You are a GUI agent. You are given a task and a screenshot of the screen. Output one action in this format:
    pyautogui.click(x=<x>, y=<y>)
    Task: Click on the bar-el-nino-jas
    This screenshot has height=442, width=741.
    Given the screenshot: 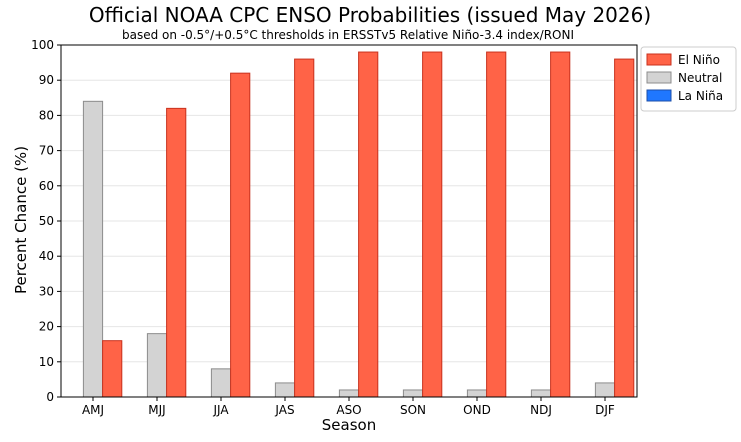 What is the action you would take?
    pyautogui.click(x=304, y=228)
    